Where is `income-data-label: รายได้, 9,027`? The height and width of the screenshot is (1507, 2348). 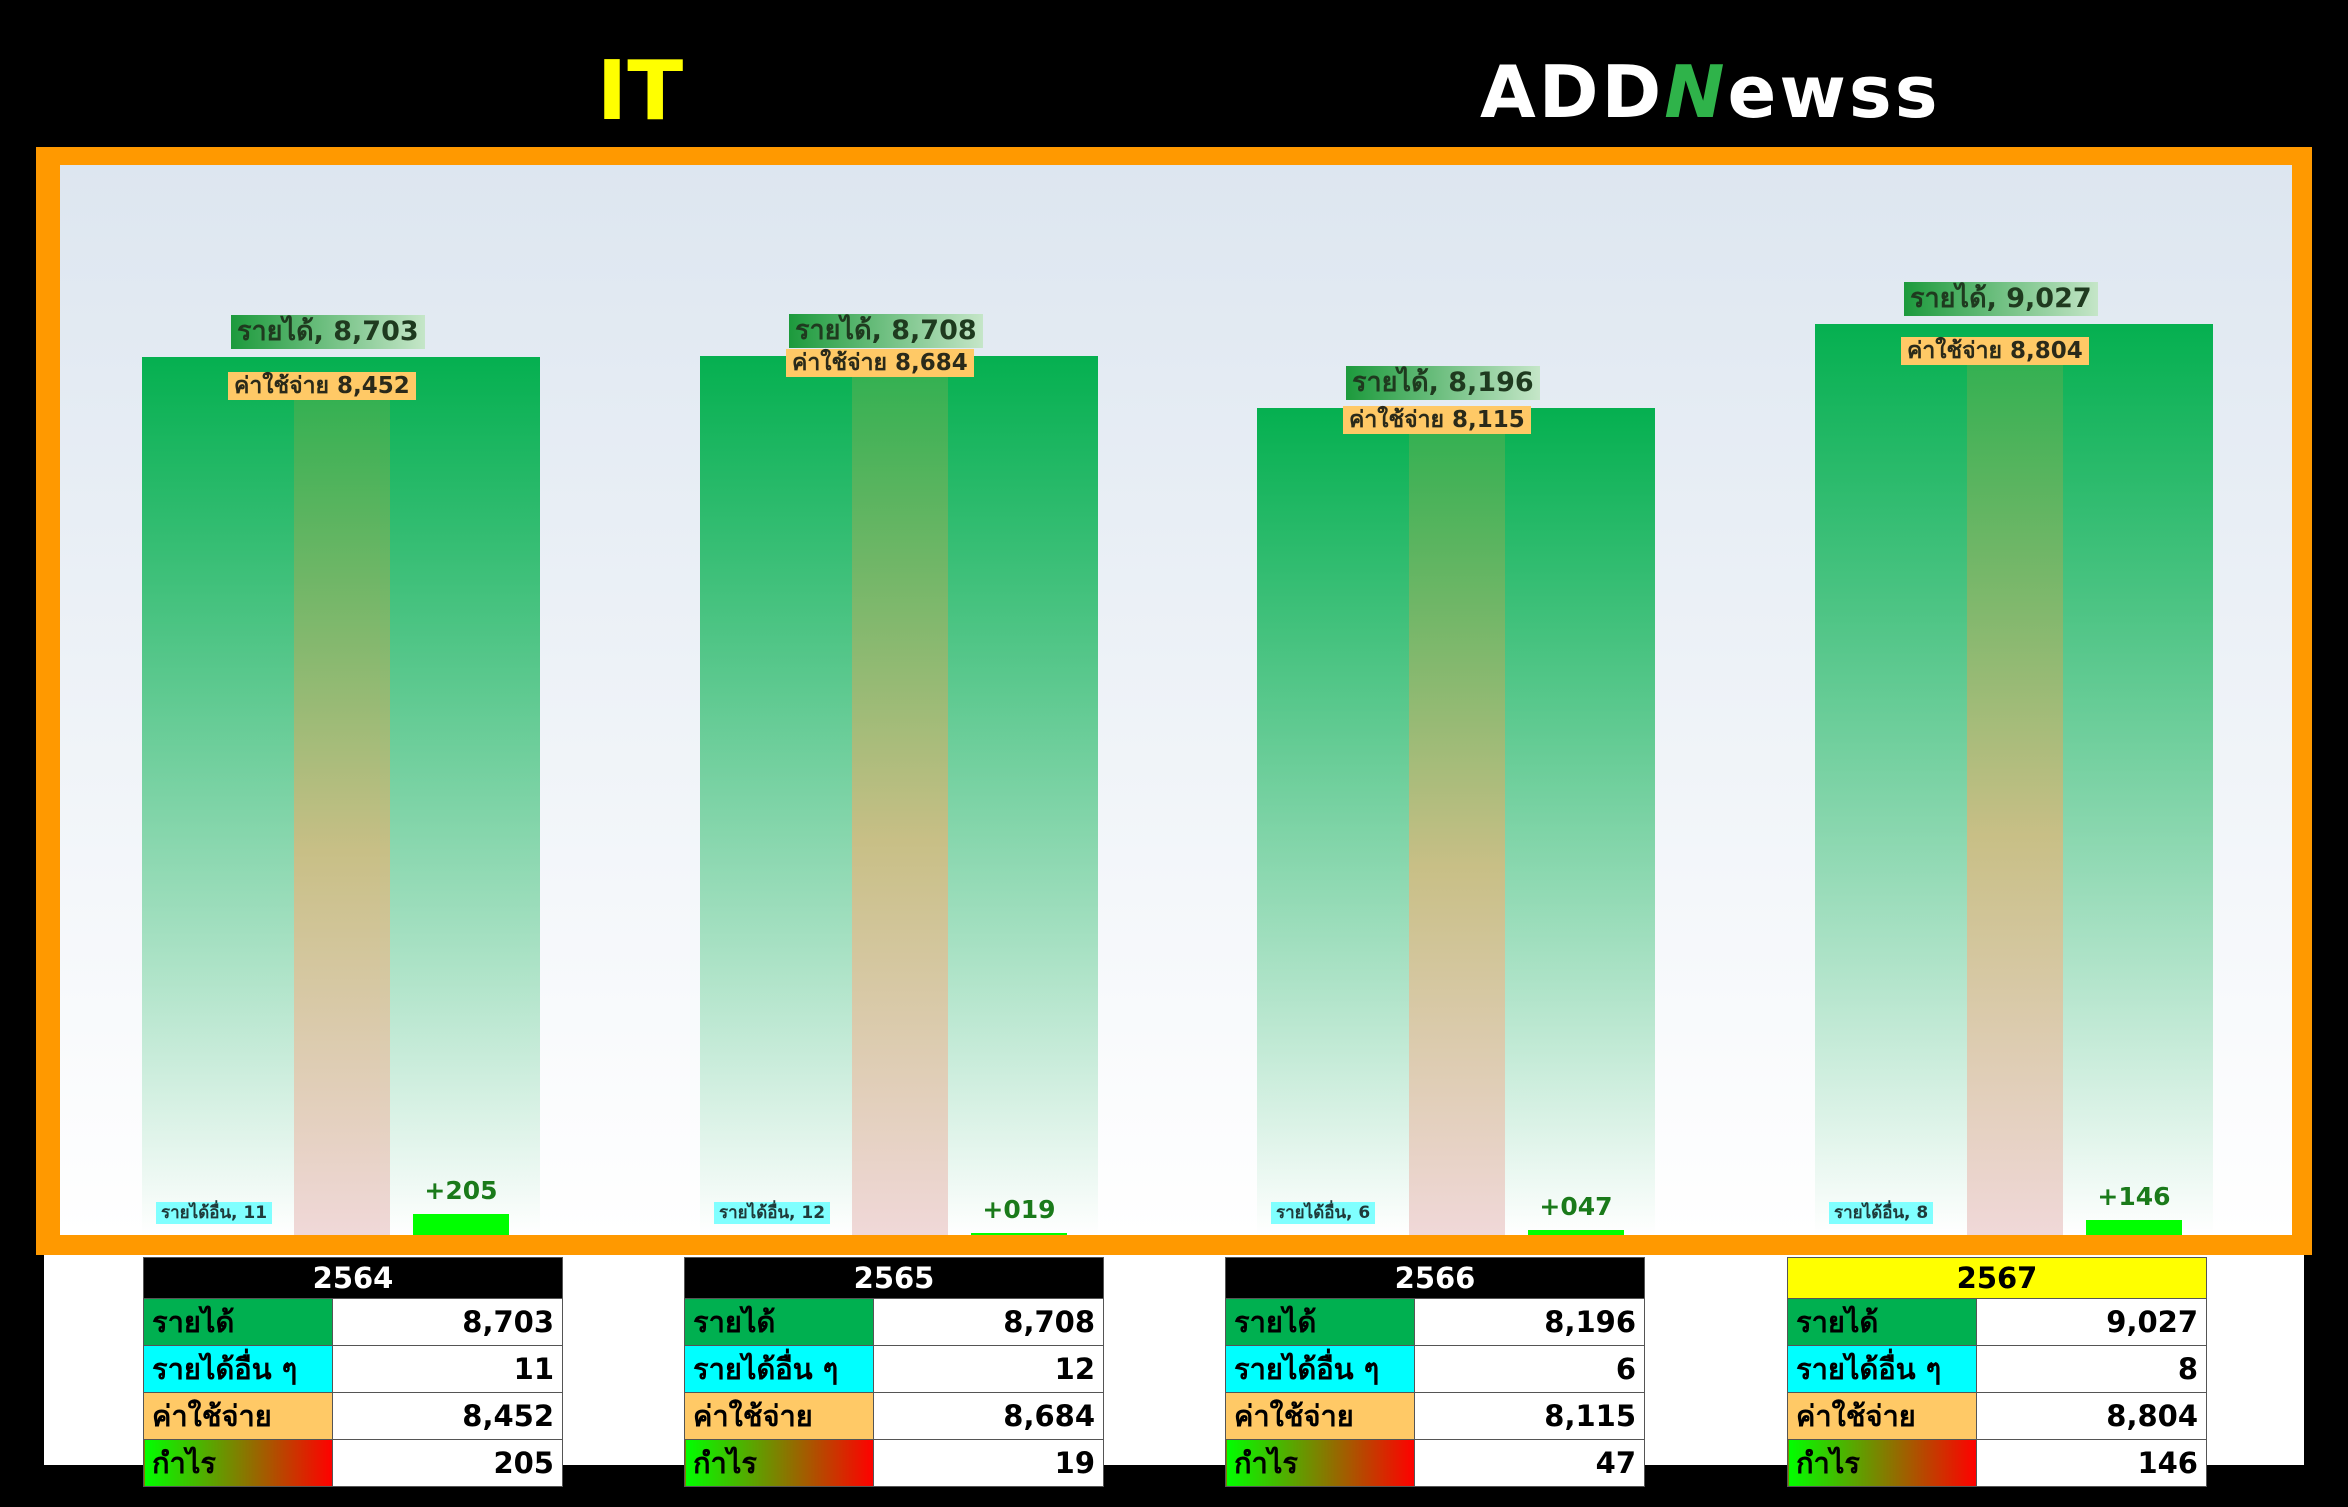
income-data-label: รายได้, 9,027 is located at coordinates (2001, 299).